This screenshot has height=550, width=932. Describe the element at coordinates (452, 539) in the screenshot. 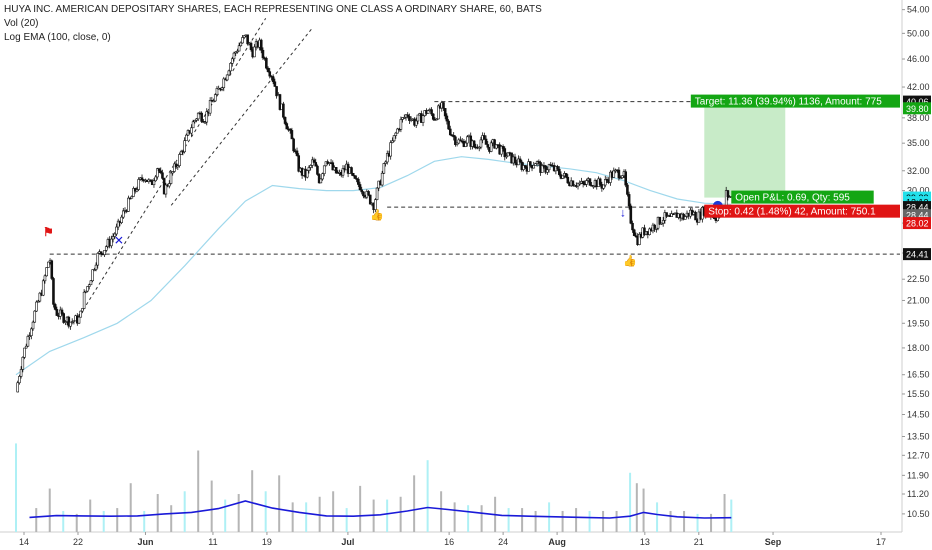

I see `time-axis: 14 22 Jun 11 19 Jul 16 24 Aug 13 21 Sep 17` at that location.